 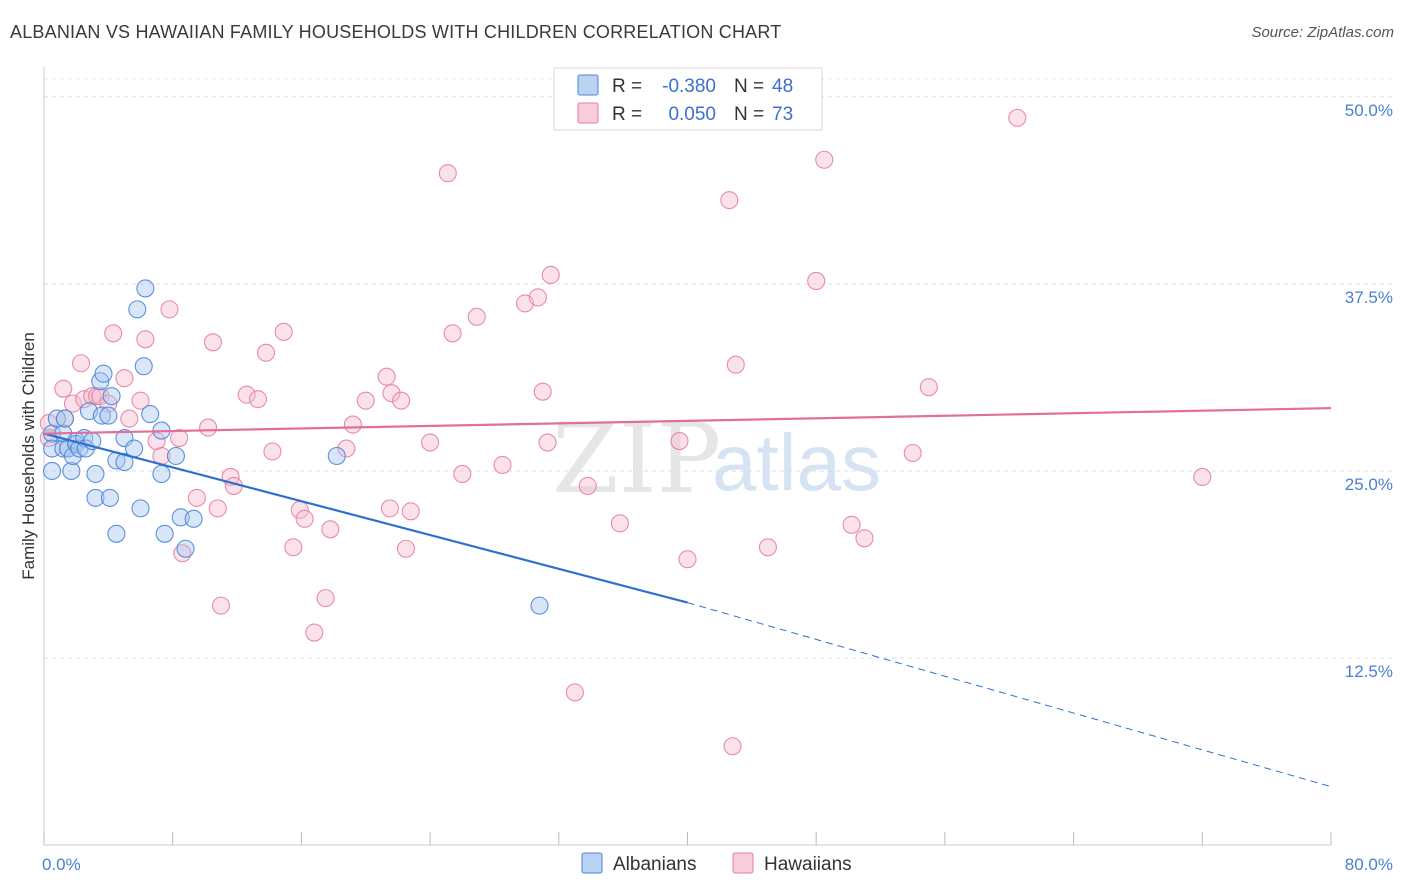 I want to click on hawaiian-n-label: N =, so click(x=749, y=114).